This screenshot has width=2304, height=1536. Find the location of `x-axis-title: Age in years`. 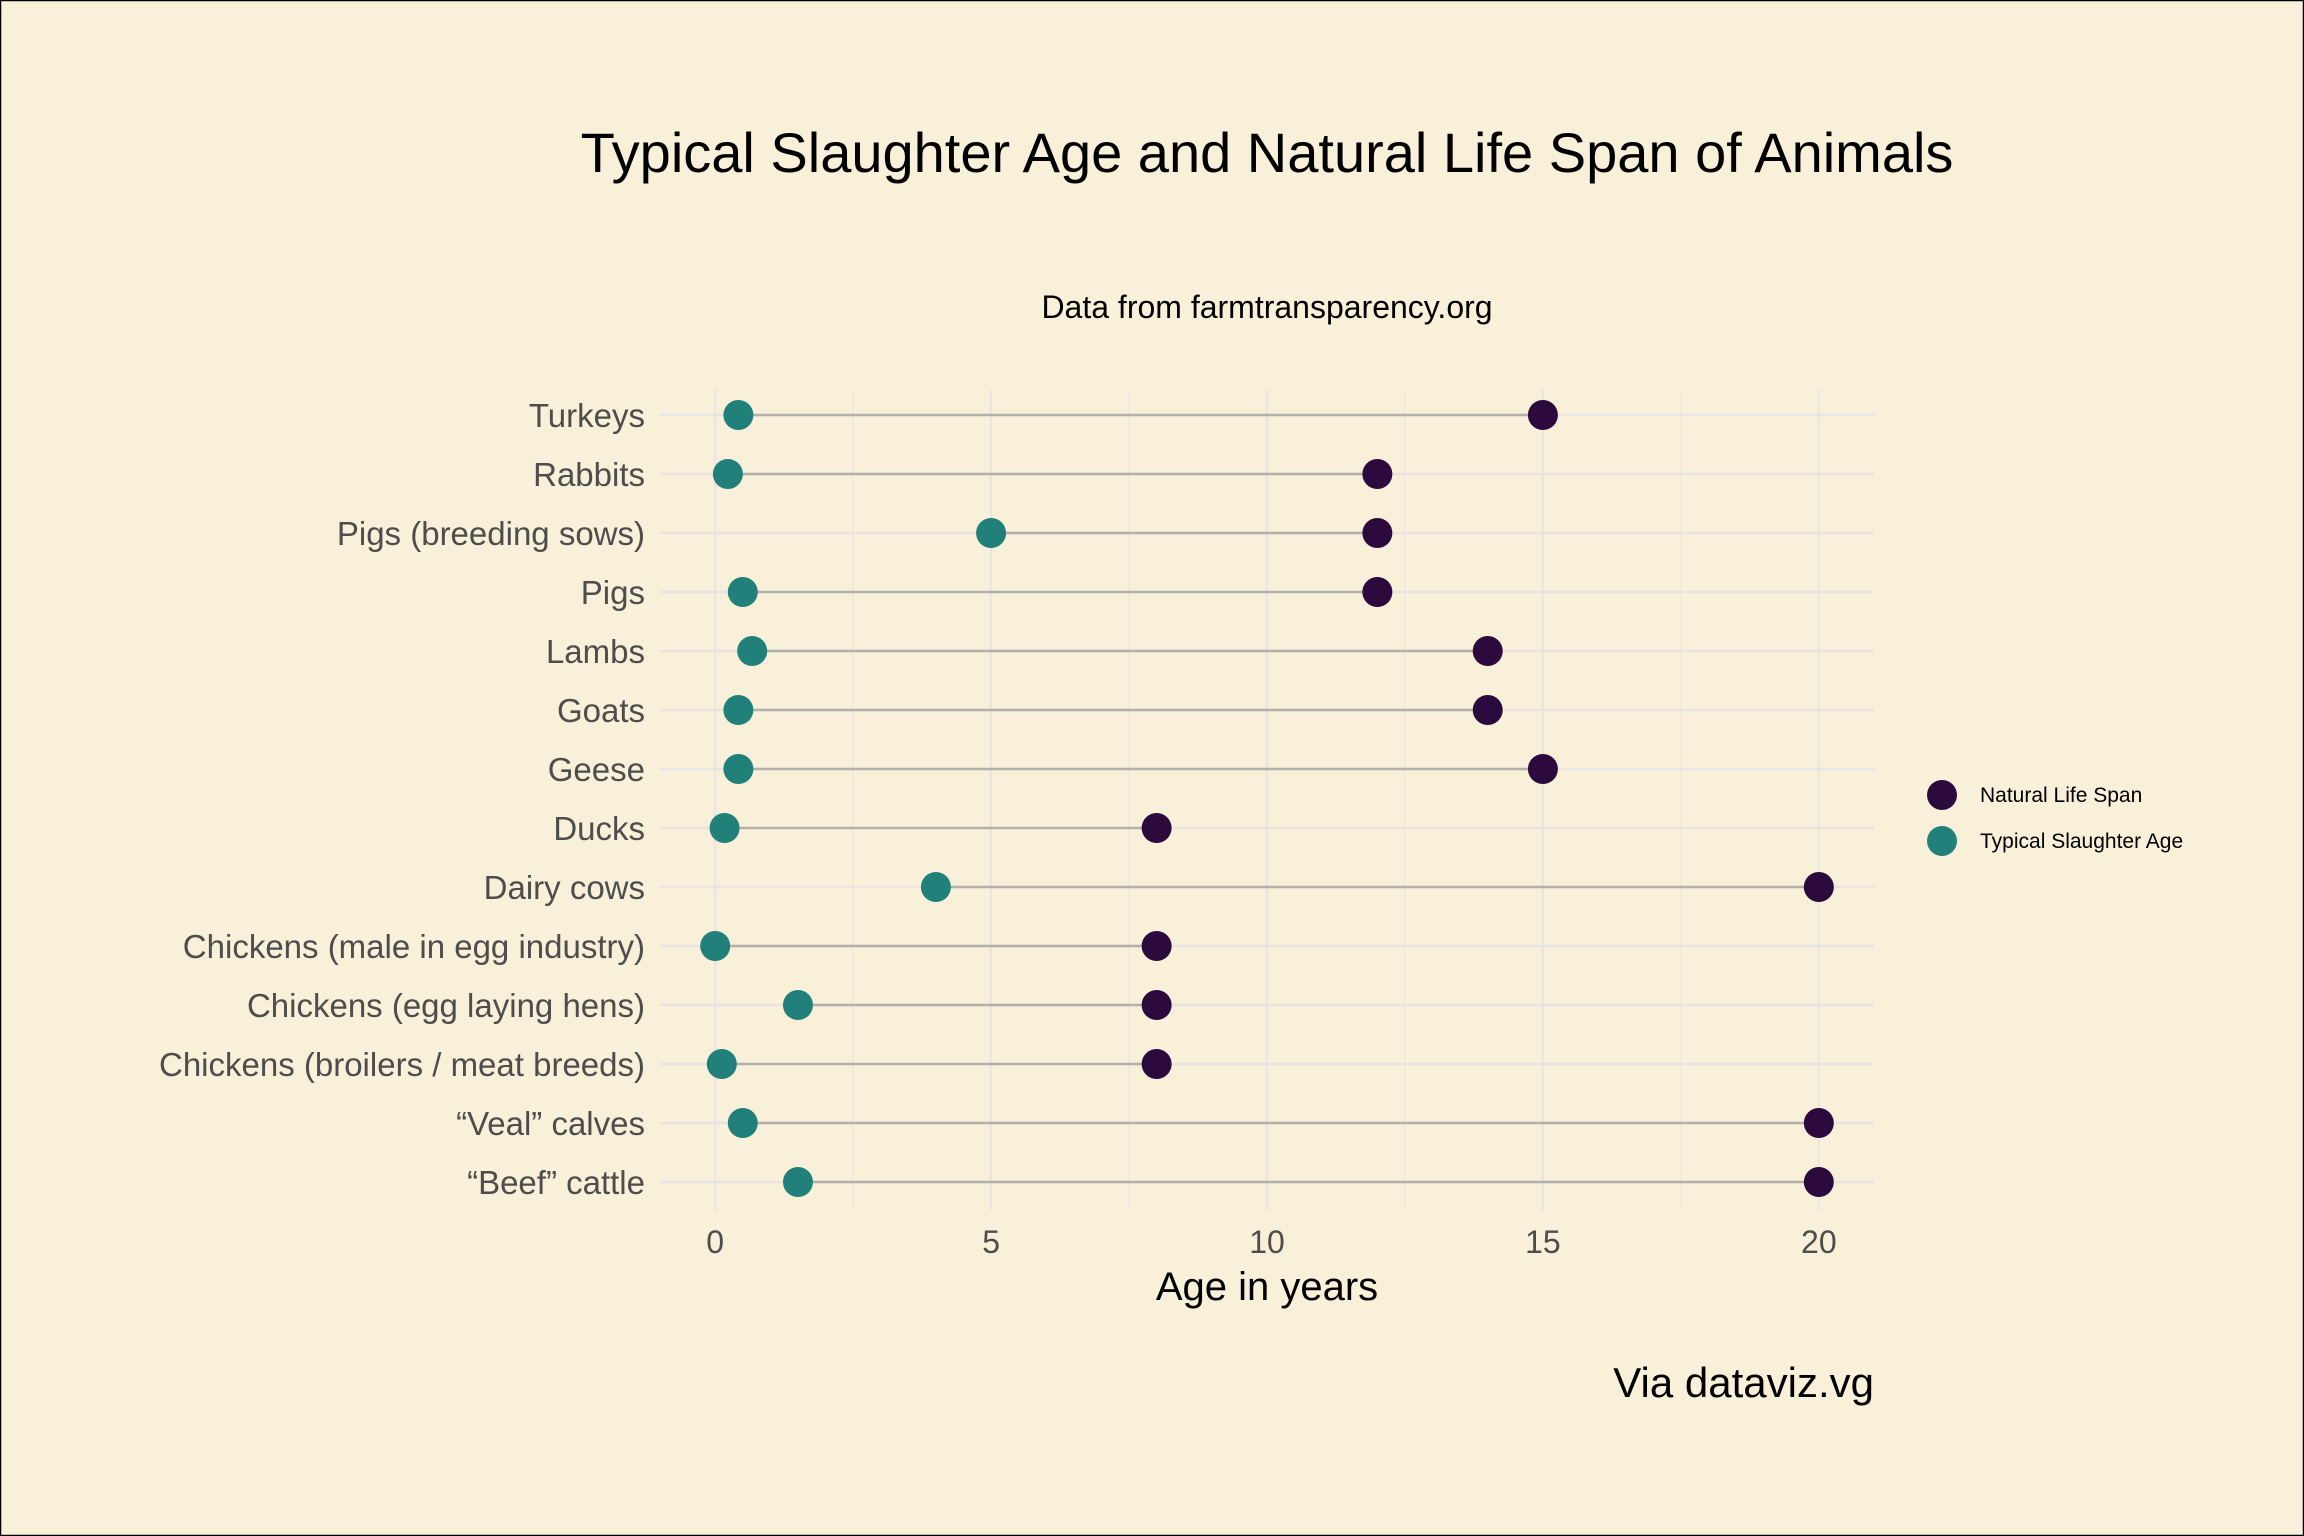

x-axis-title: Age in years is located at coordinates (1267, 1287).